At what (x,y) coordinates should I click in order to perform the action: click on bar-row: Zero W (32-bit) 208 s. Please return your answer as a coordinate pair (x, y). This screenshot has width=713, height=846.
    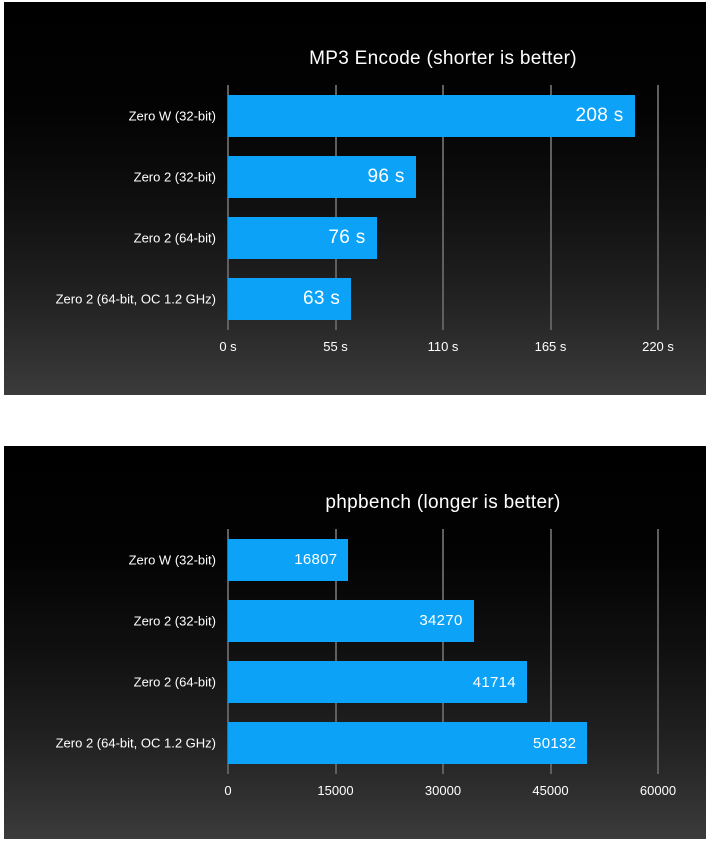
    Looking at the image, I should click on (393, 115).